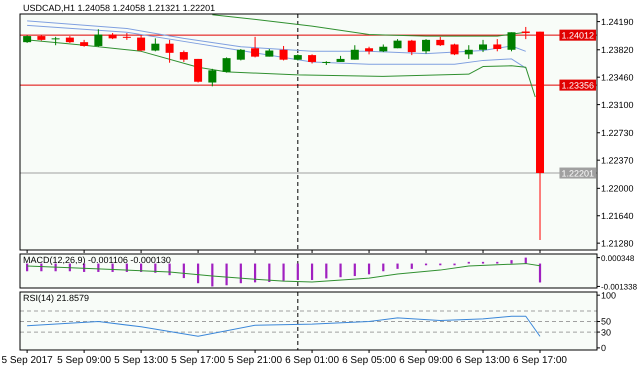  What do you see at coordinates (97, 260) in the screenshot?
I see `chart-title: MACD(12,26,9) -0.001106 -0.000130` at bounding box center [97, 260].